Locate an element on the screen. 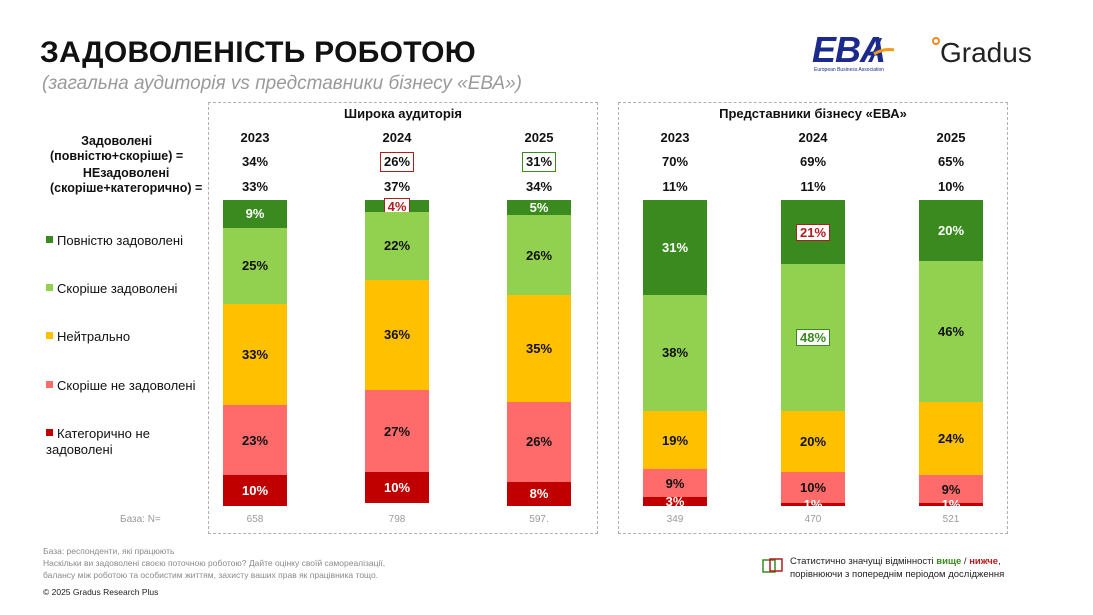 This screenshot has height=615, width=1093. panel-title: Широка аудиторія is located at coordinates (403, 113).